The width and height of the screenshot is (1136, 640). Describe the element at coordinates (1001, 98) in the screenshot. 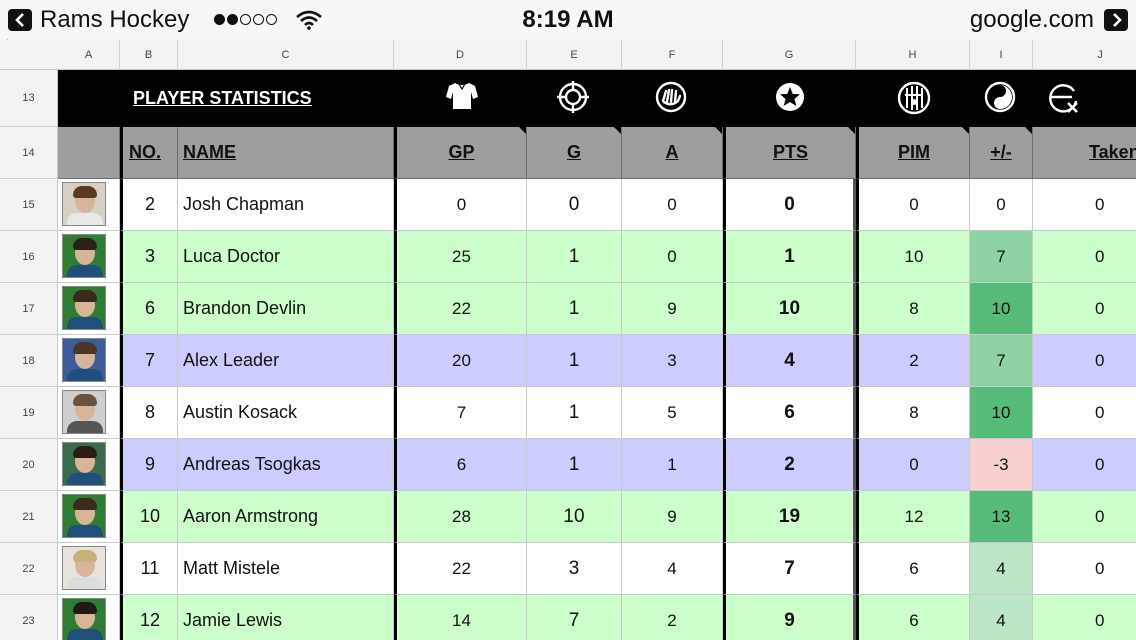

I see `icon-cell-pm` at that location.